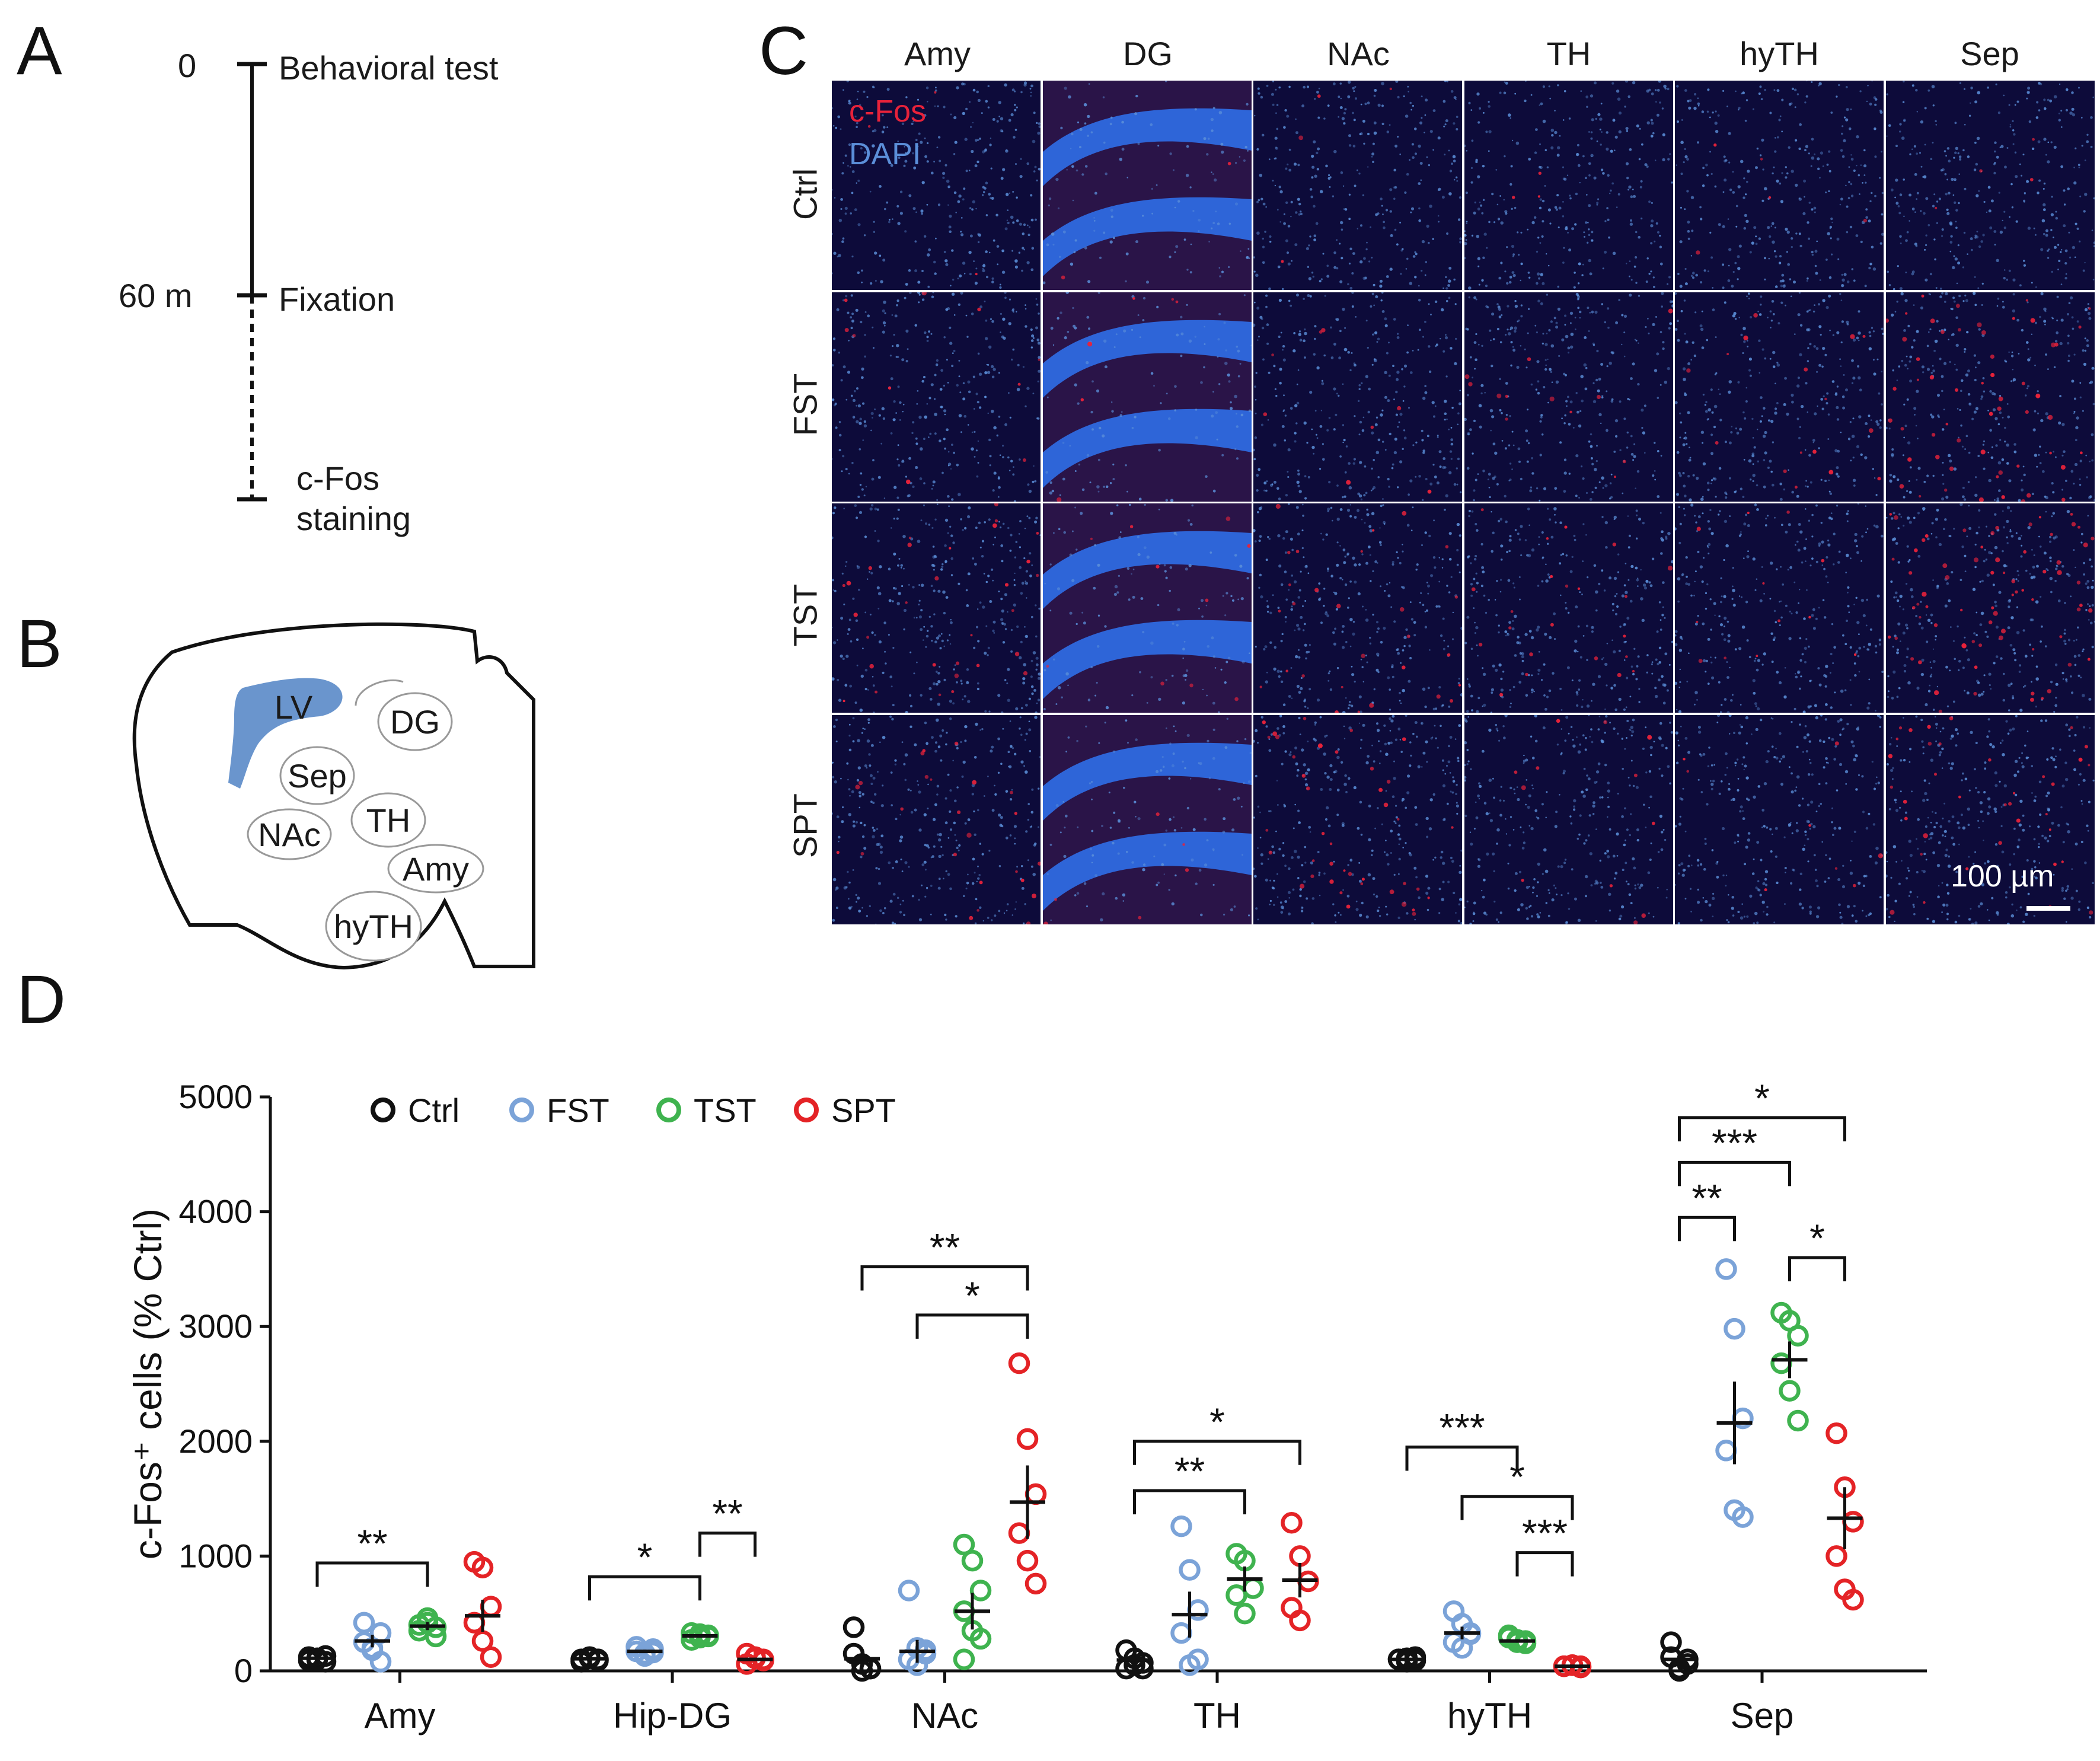  What do you see at coordinates (1762, 1716) in the screenshot?
I see `x-tick-label: Sep` at bounding box center [1762, 1716].